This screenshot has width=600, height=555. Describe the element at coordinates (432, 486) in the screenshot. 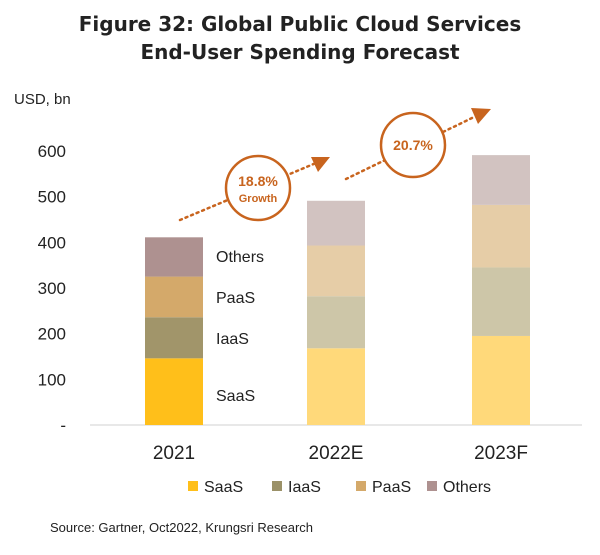

I see `legend-swatch-others` at that location.